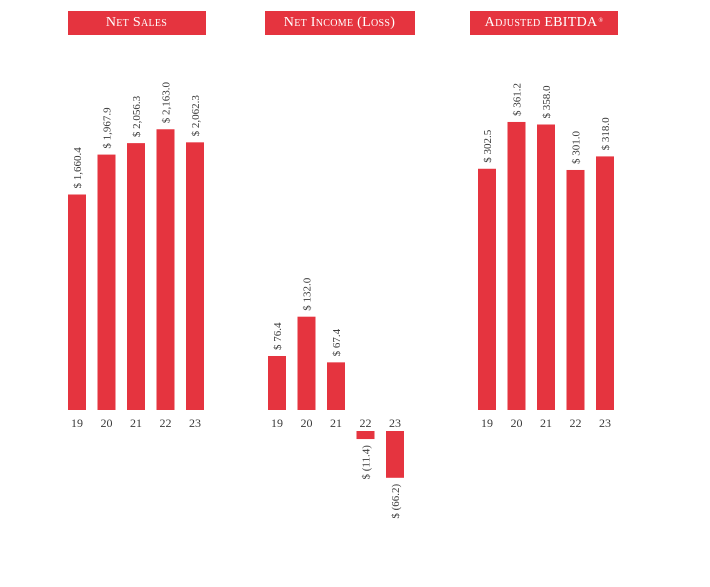 Image resolution: width=710 pixels, height=587 pixels. What do you see at coordinates (78, 168) in the screenshot?
I see `net-sales-value-label-19: $ 1,660.4` at bounding box center [78, 168].